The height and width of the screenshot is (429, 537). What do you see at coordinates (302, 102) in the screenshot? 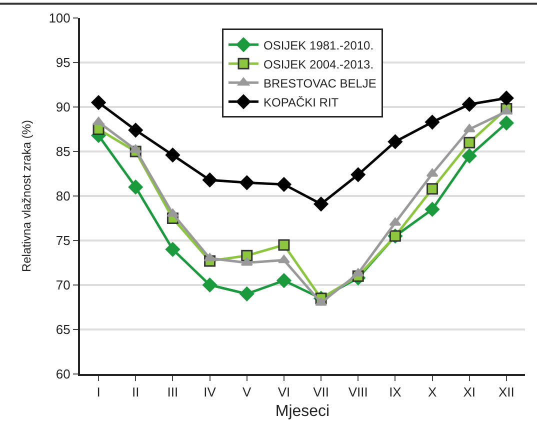
I see `legend-label: KOPAČKI RIT` at bounding box center [302, 102].